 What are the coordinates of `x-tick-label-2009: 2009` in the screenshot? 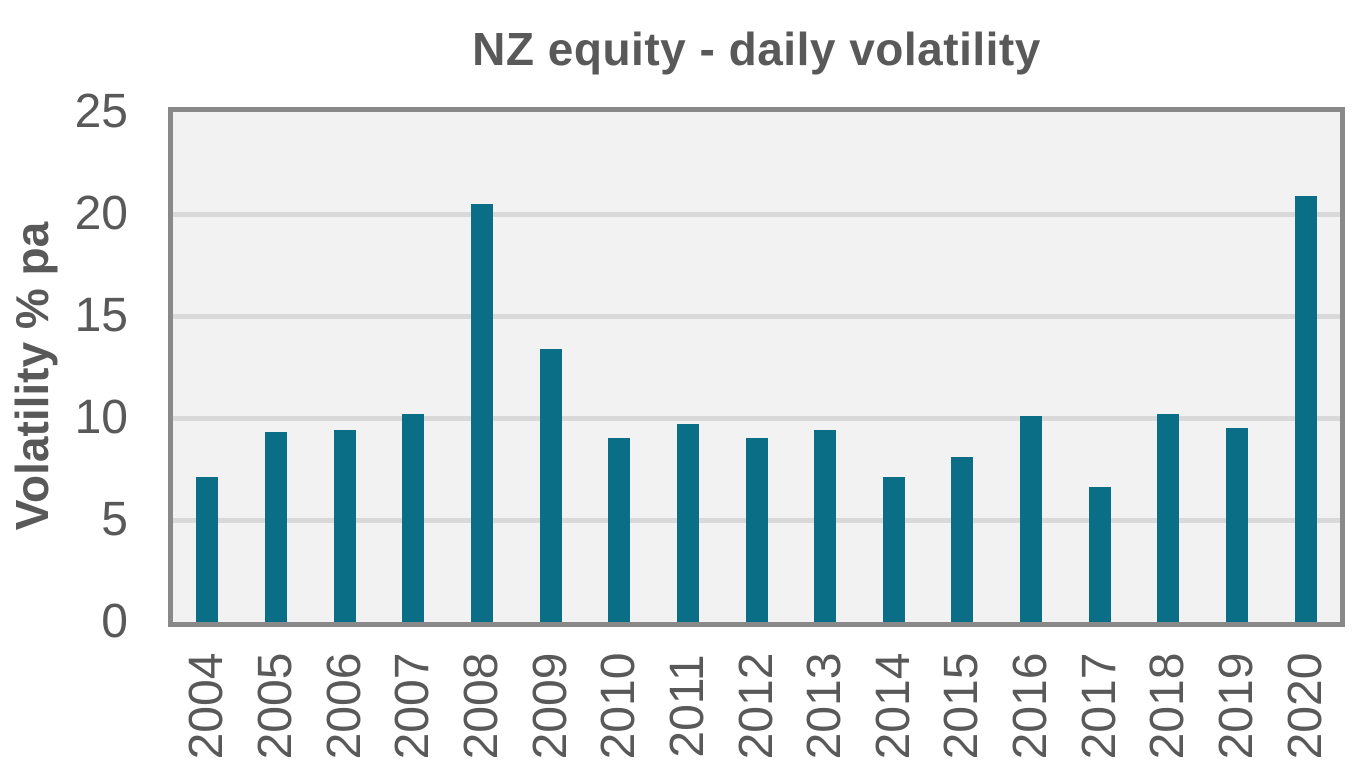 It's located at (550, 706).